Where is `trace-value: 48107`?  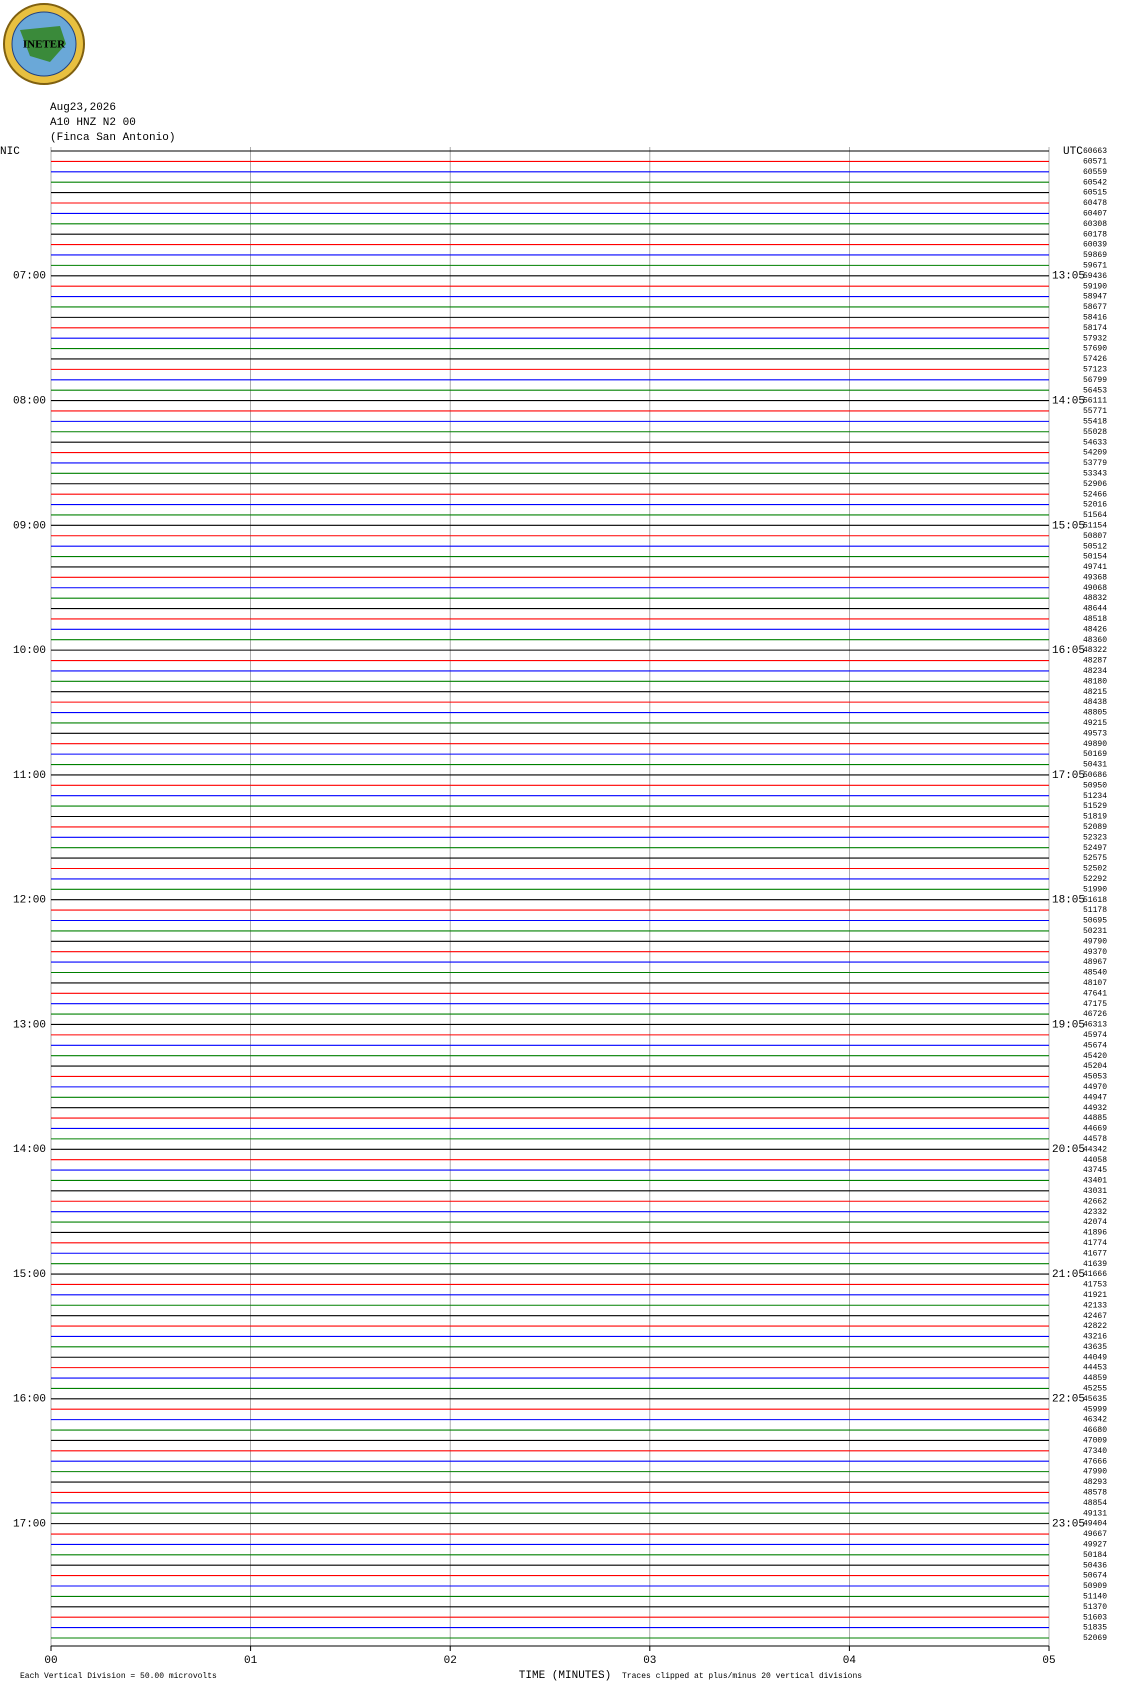
trace-value: 48107 is located at coordinates (1095, 983).